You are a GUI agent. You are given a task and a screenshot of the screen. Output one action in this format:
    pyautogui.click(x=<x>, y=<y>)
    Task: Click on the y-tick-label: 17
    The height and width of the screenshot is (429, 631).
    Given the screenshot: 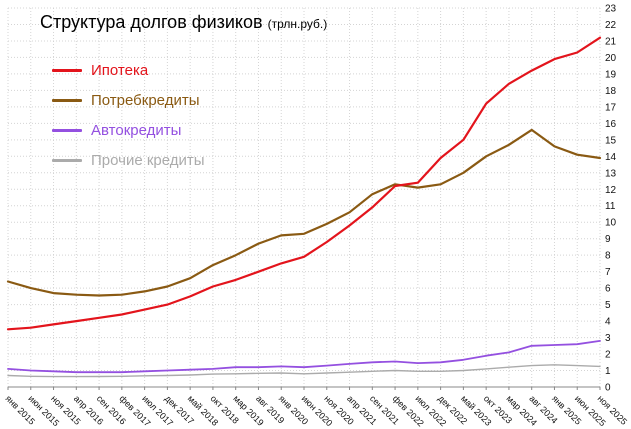 What is the action you would take?
    pyautogui.click(x=611, y=107)
    